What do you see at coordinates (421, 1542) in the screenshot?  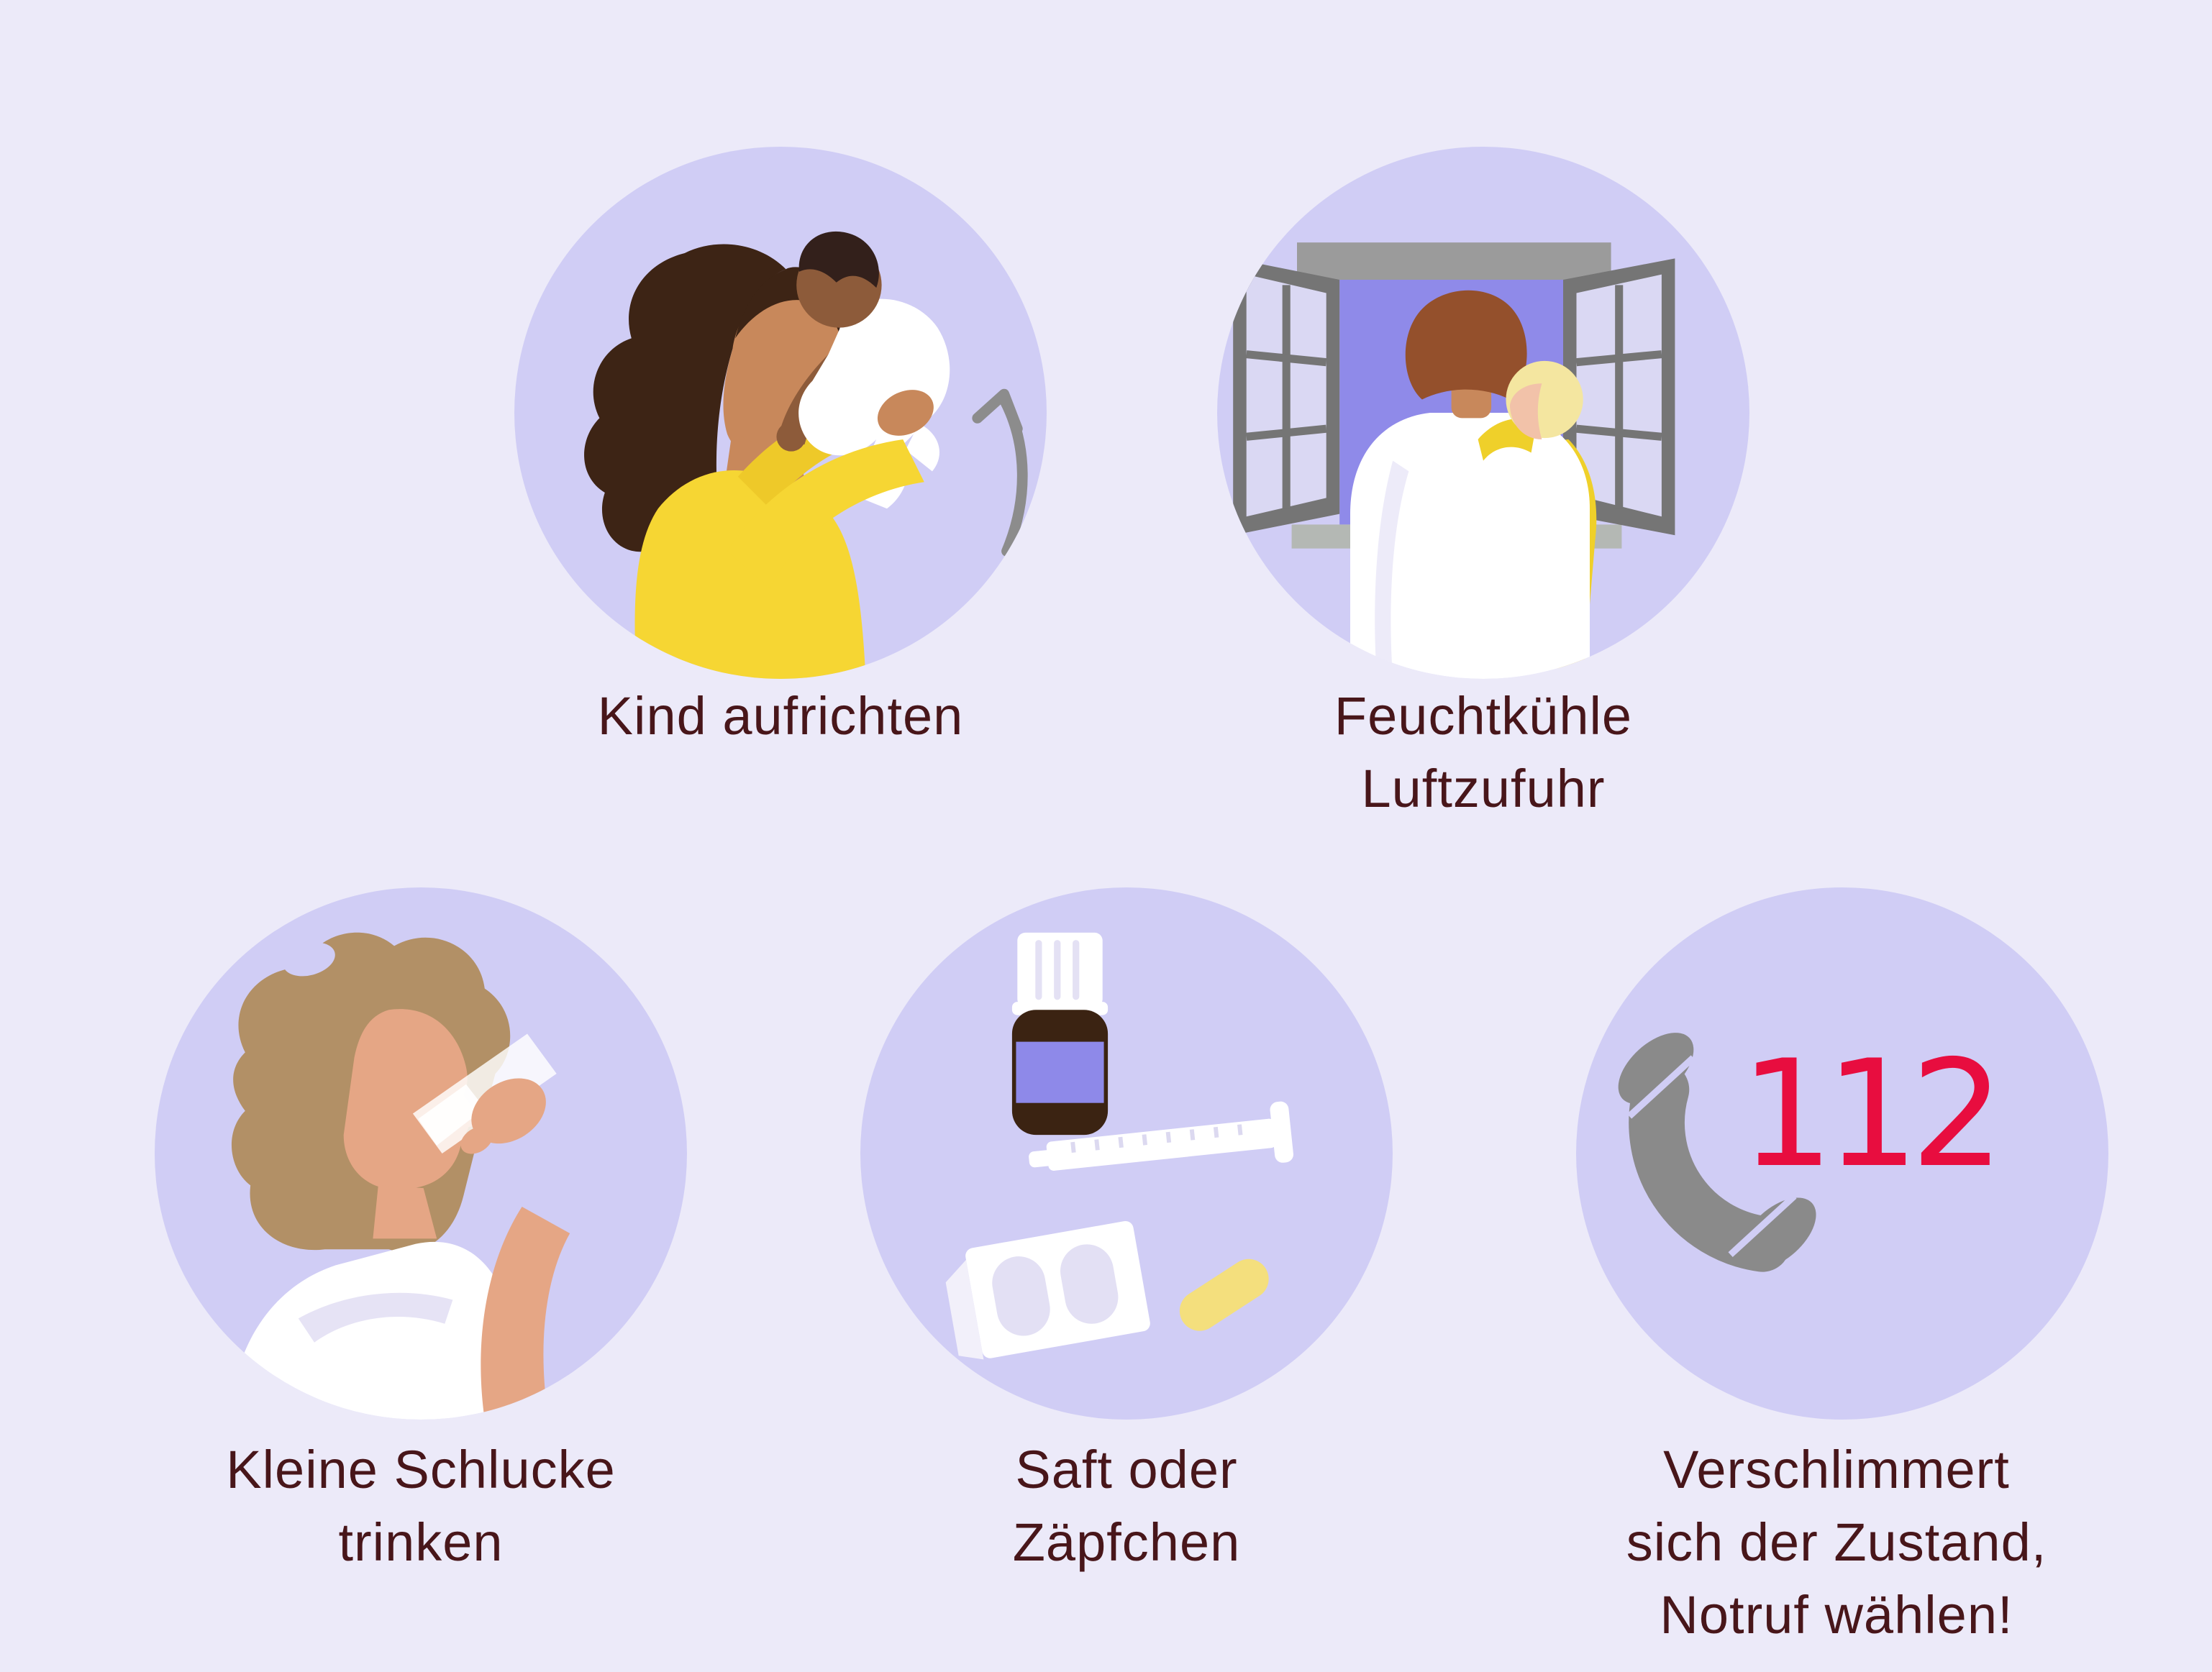 I see `caption-line: trinken` at bounding box center [421, 1542].